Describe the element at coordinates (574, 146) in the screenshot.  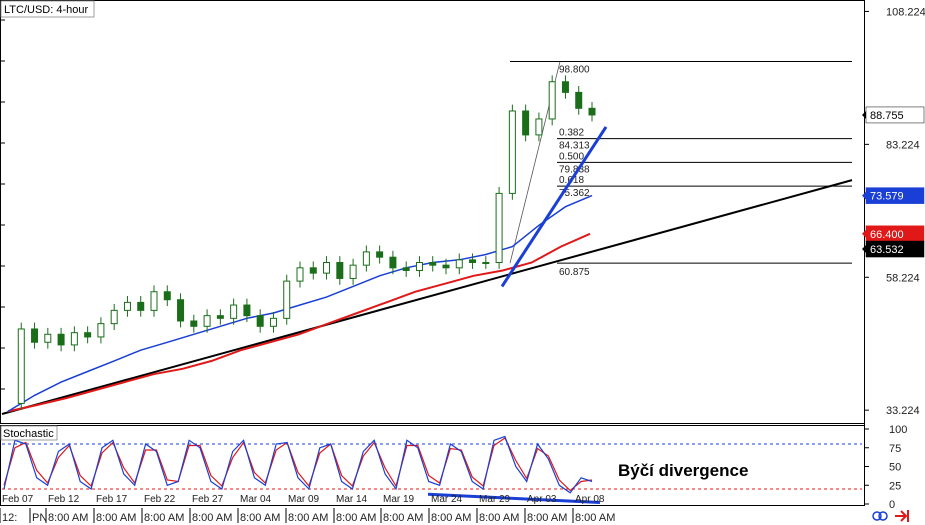
I see `fib-label-2: 84.313` at that location.